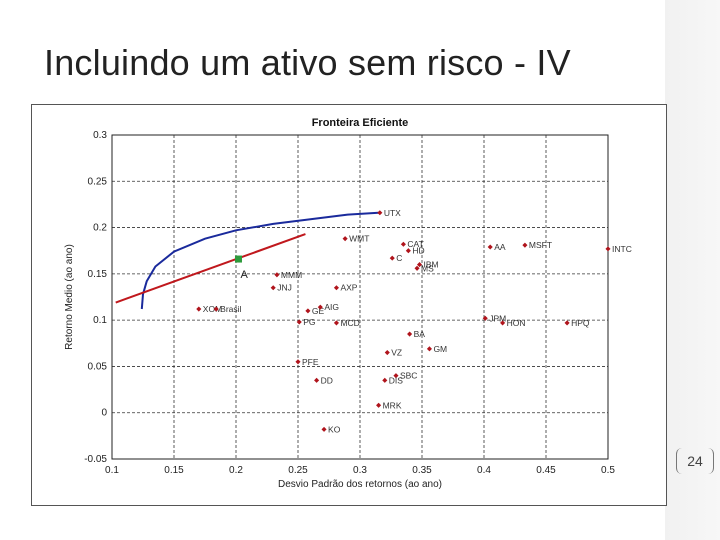  Describe the element at coordinates (399, 258) in the screenshot. I see `asset-label: C` at that location.